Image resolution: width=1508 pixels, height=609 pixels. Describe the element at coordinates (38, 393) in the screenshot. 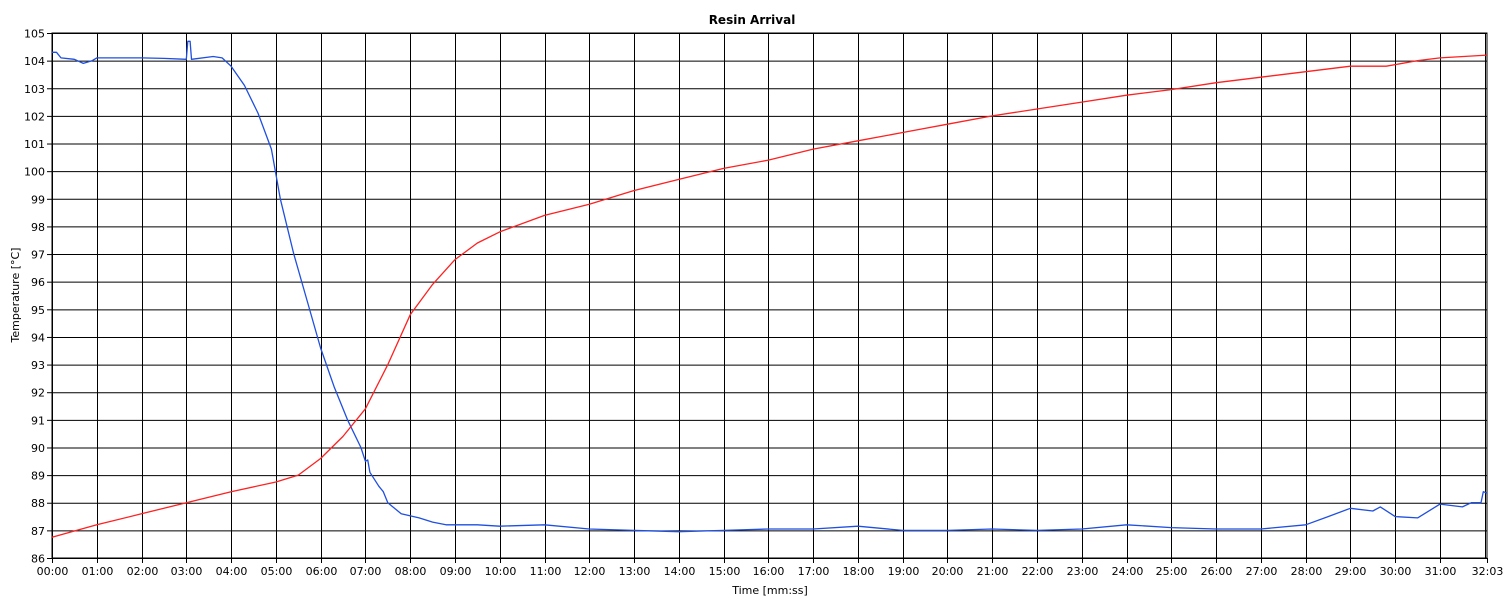

I see `y-tick-label: 92` at that location.